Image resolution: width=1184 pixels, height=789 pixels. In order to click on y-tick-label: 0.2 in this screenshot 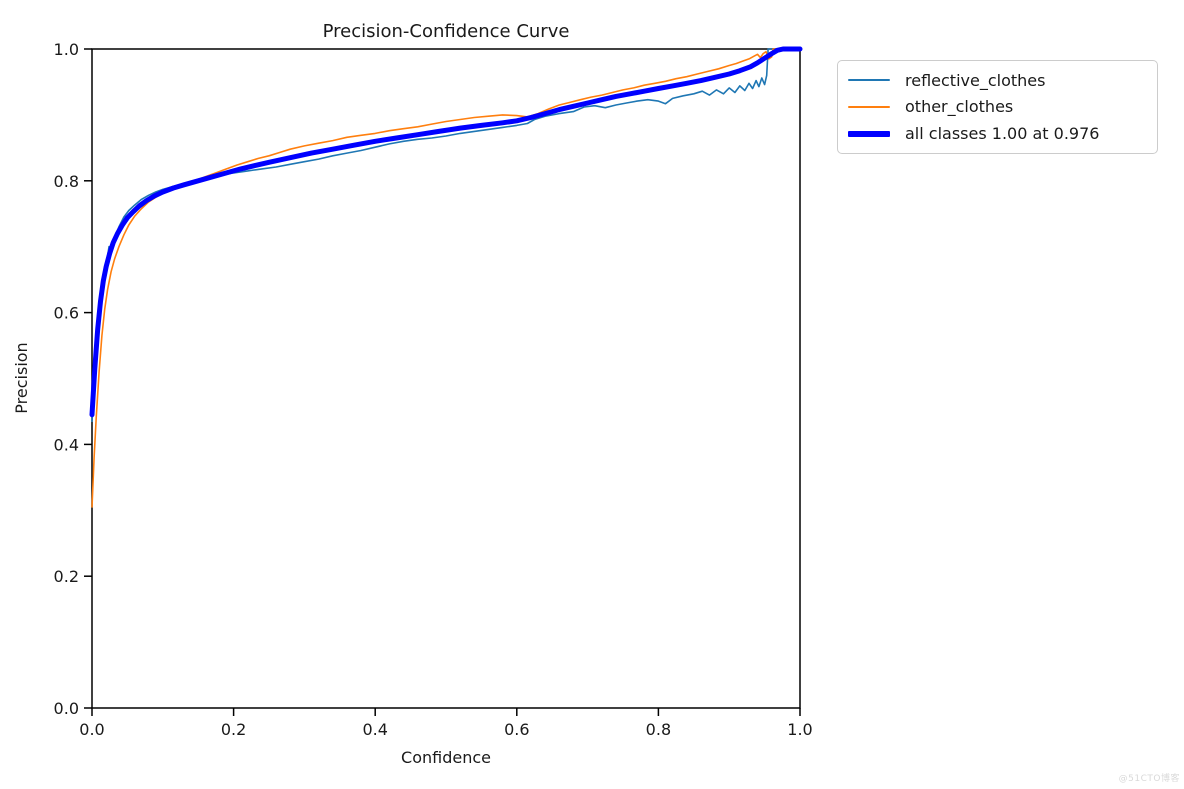, I will do `click(66, 576)`.